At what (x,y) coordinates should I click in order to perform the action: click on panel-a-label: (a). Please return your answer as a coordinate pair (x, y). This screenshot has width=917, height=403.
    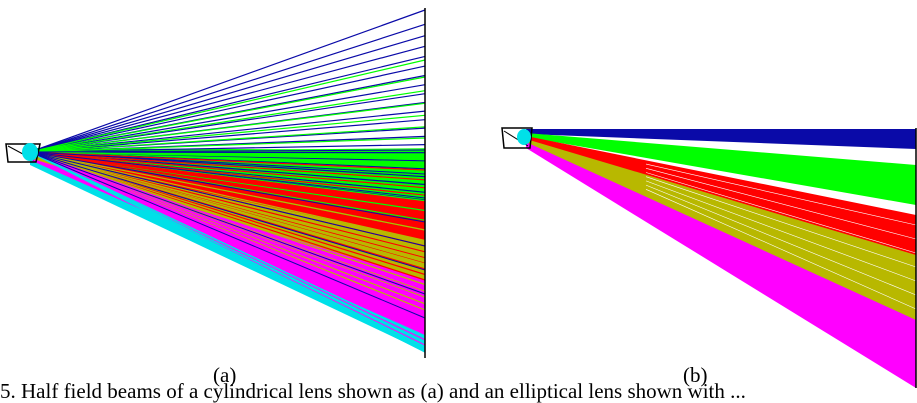
    Looking at the image, I should click on (225, 375).